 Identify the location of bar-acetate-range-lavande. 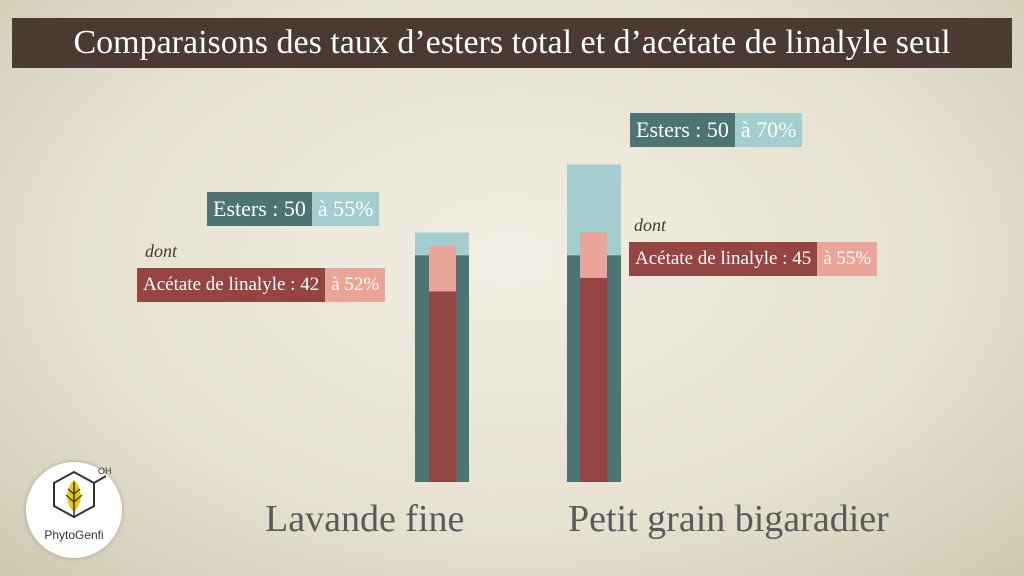
(442, 269).